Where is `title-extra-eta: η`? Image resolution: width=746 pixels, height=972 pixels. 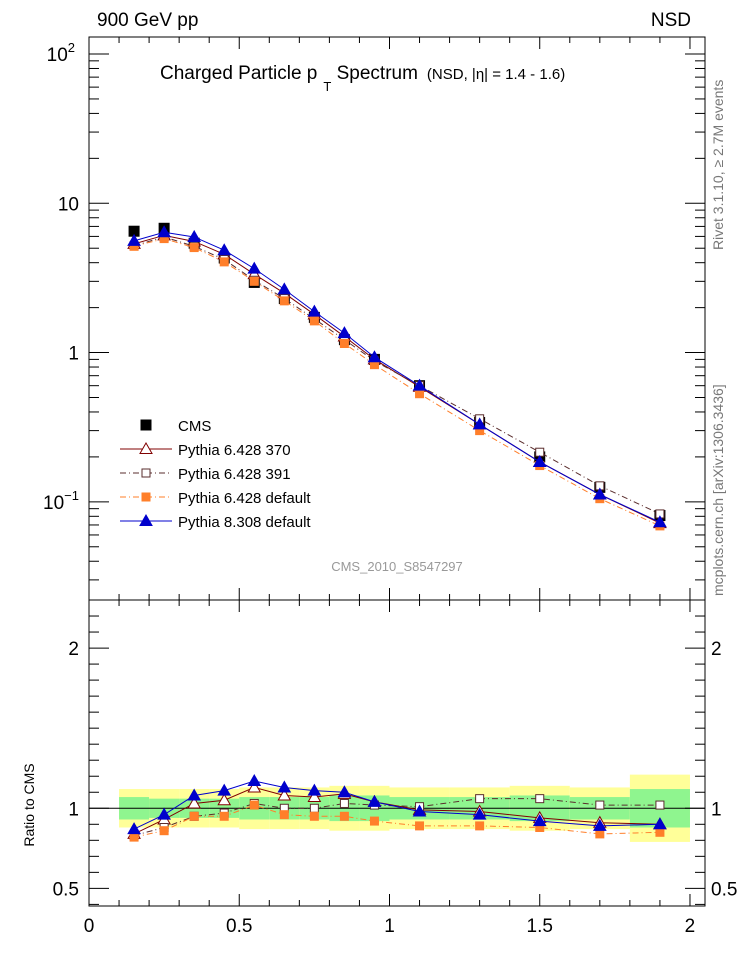
title-extra-eta: η is located at coordinates (480, 74).